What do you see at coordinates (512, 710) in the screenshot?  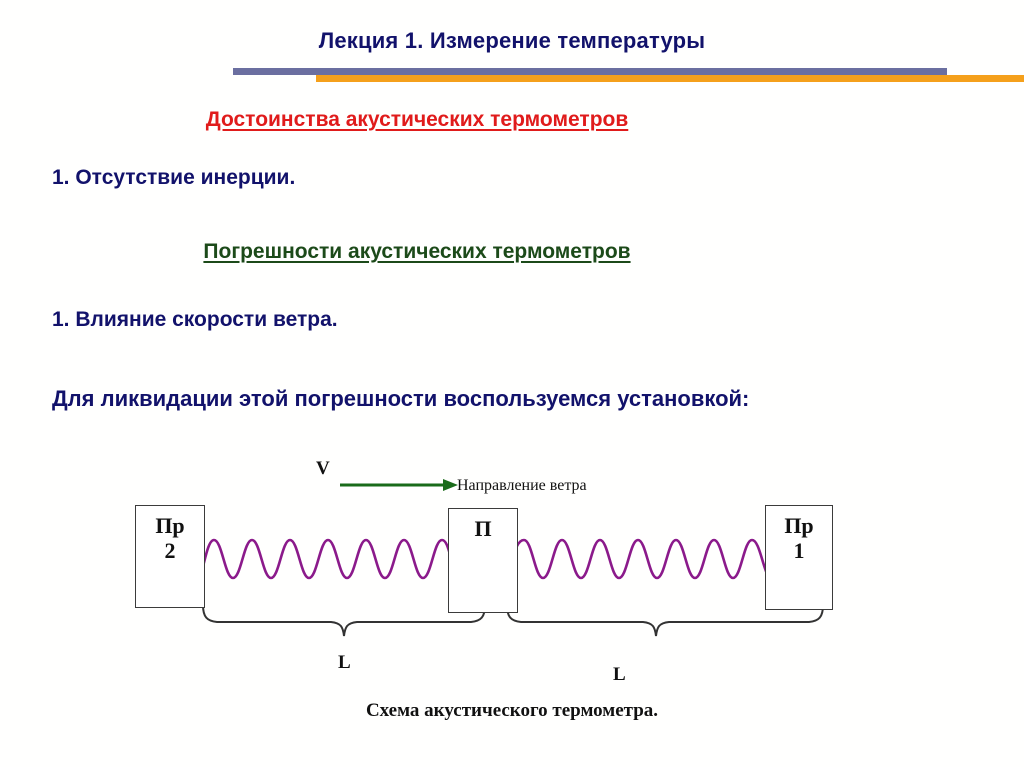 I see `diagram-caption: Схема акустического термометра.` at bounding box center [512, 710].